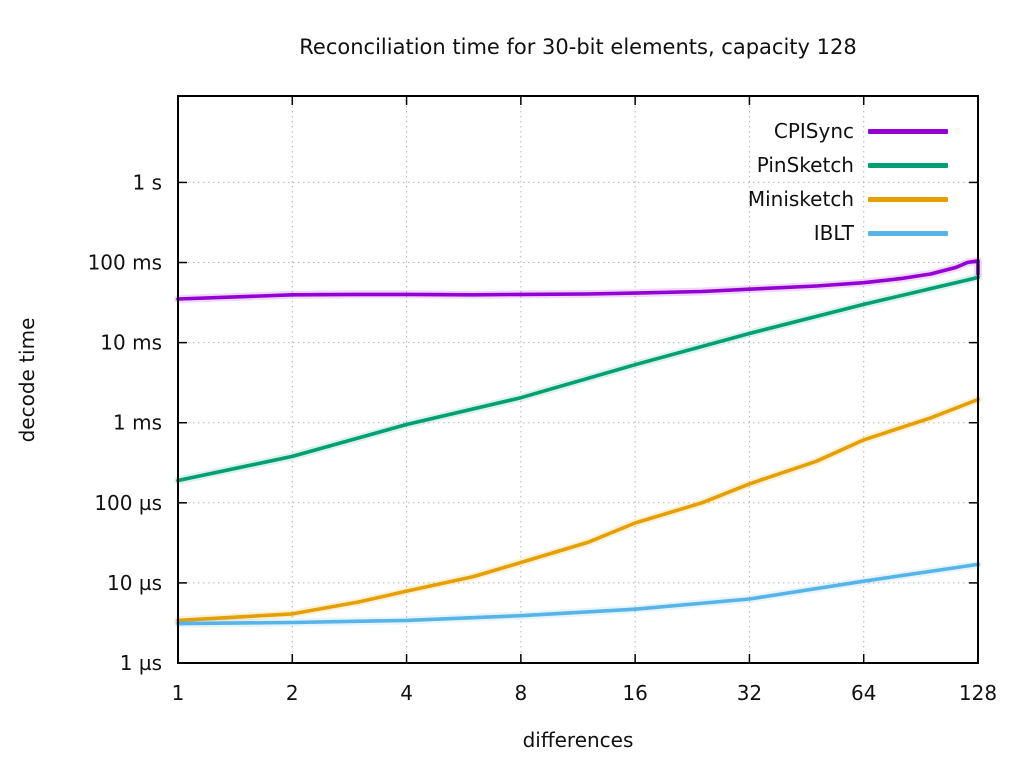  What do you see at coordinates (141, 663) in the screenshot?
I see `y-tick-label: 1 µs` at bounding box center [141, 663].